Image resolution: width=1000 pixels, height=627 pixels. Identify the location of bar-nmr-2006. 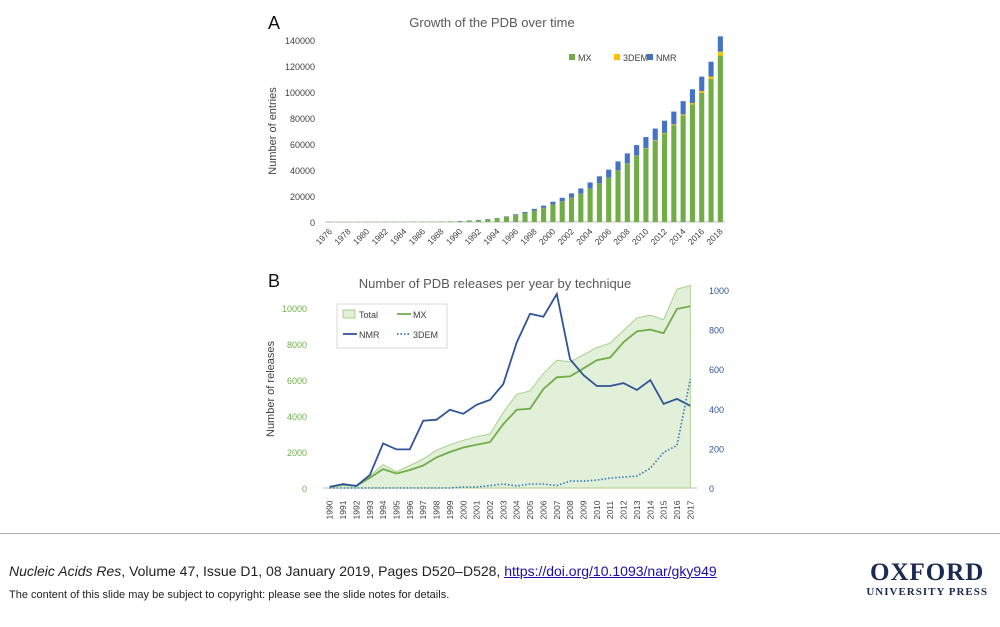
(609, 173).